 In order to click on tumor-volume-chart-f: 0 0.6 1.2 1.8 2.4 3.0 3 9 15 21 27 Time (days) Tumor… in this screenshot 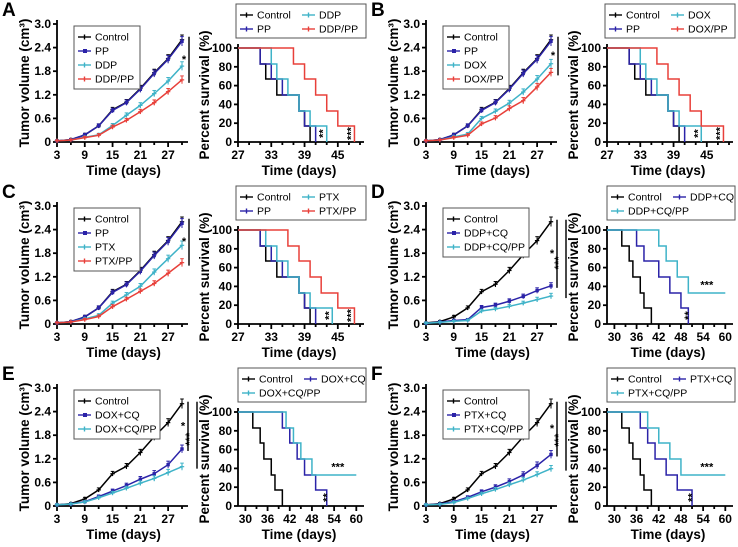, I will do `click(476, 456)`.